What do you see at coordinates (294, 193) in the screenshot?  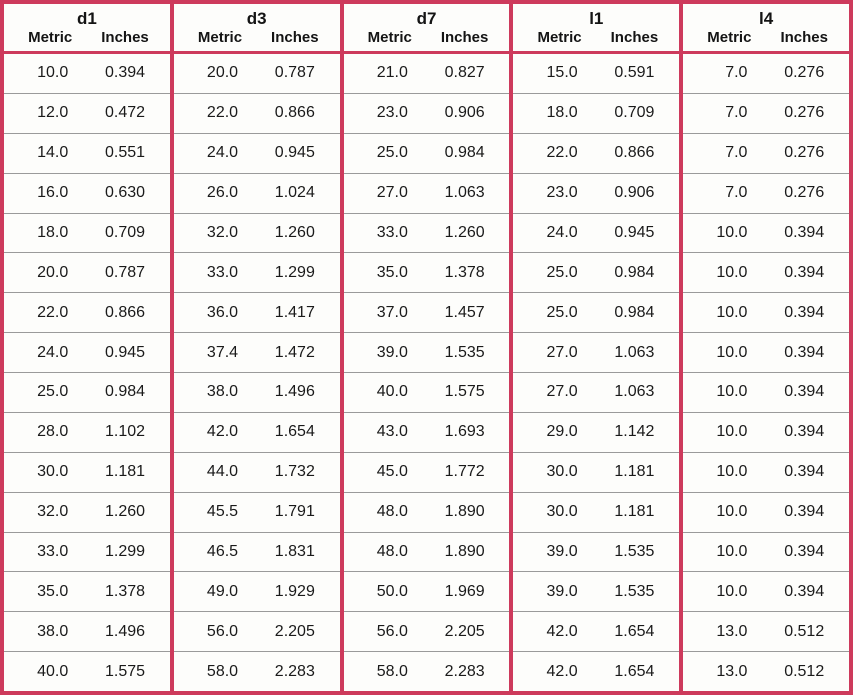 I see `inches-value: 1.024` at bounding box center [294, 193].